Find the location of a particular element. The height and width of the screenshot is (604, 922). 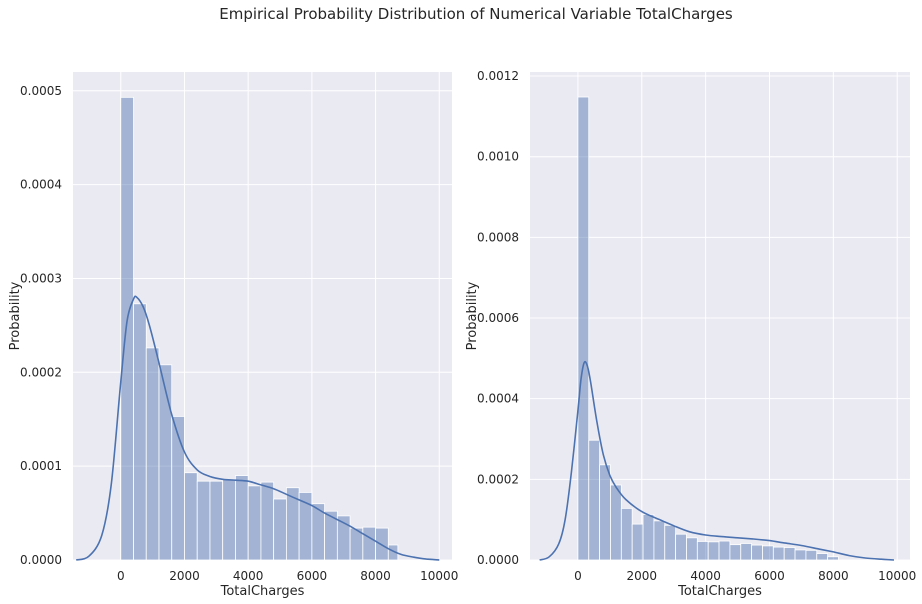

y-tick-label: 0.0010 is located at coordinates (498, 157).